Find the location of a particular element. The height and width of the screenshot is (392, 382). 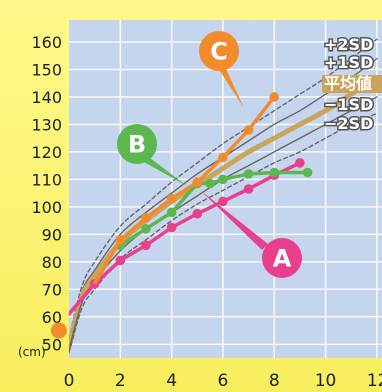

sd-labels: +2SD+1SD 平均値 −1SD−2SD is located at coordinates (352, 84).